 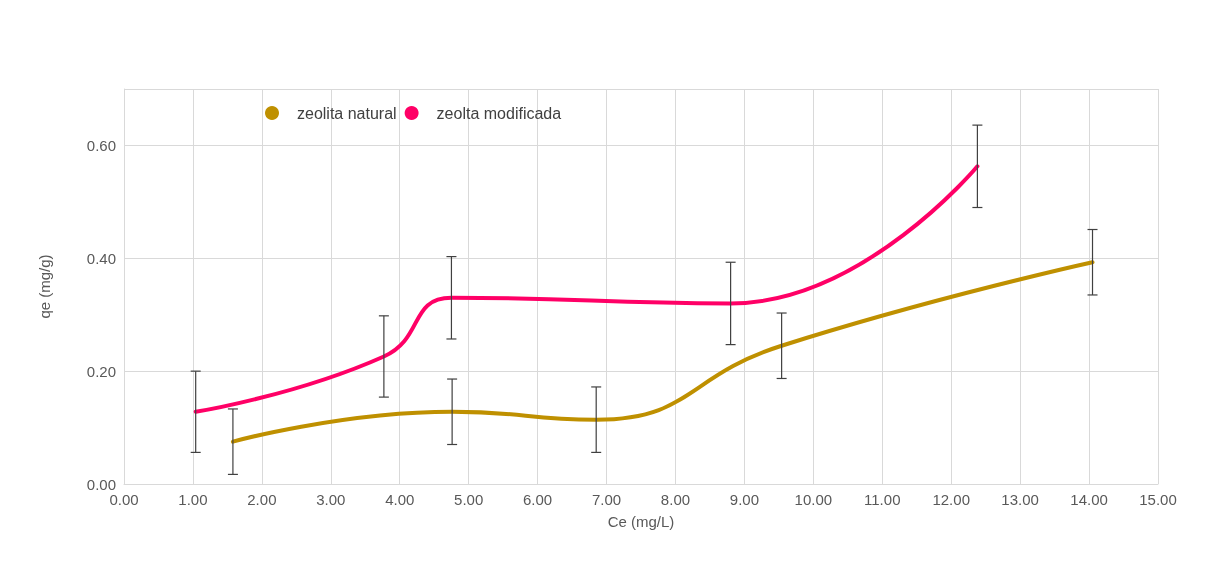 I want to click on legend-label: zeolita natural, so click(x=347, y=113).